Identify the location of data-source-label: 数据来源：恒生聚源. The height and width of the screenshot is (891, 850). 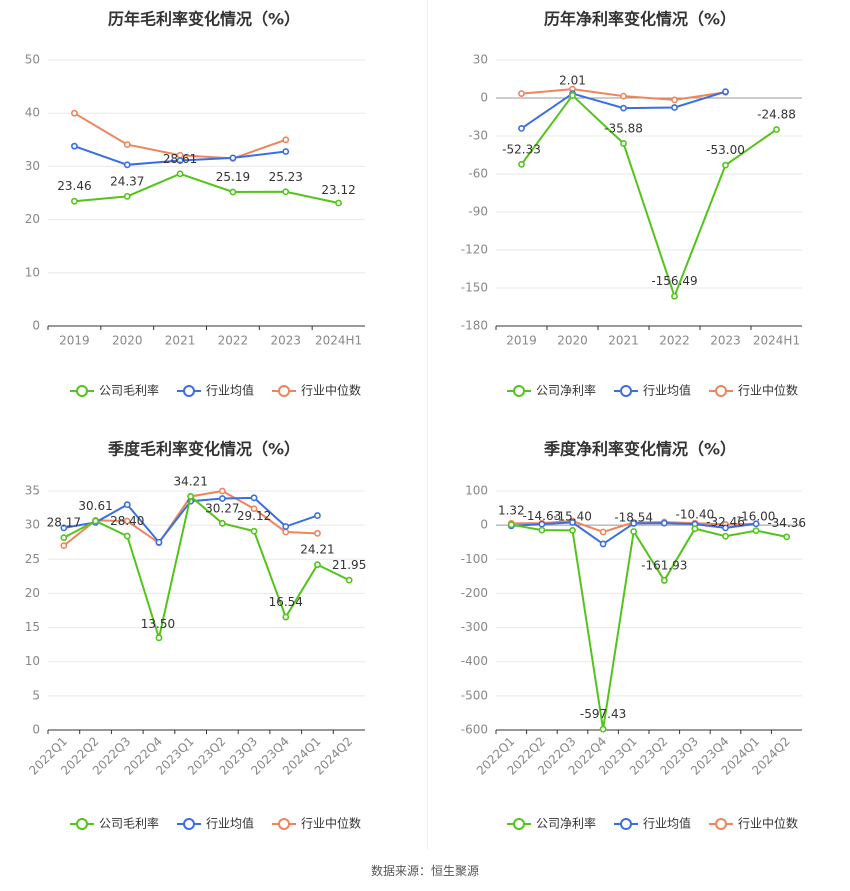
(424, 871).